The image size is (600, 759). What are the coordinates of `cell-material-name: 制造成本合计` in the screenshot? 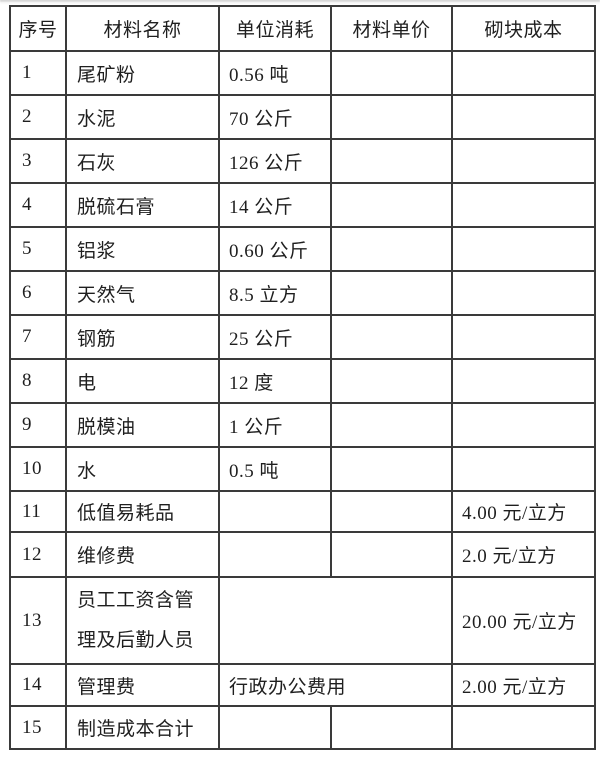 It's located at (142, 727).